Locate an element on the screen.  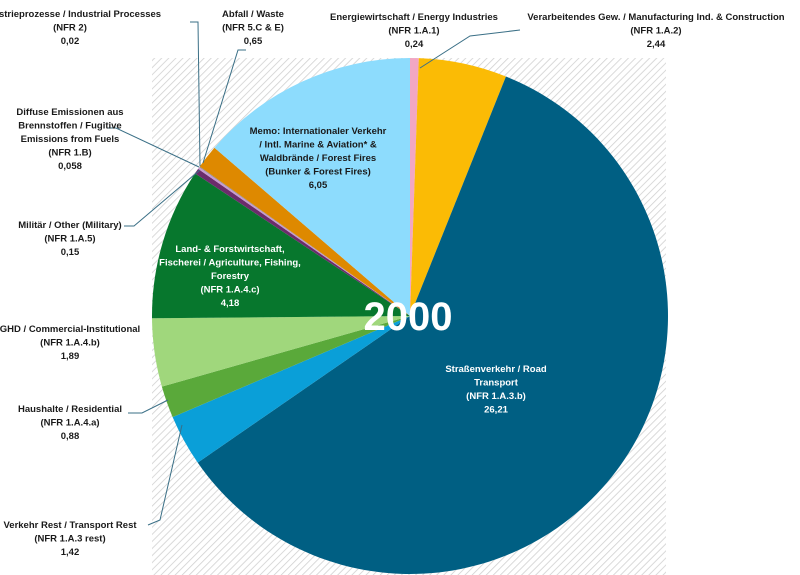
slice-name: Memo: Internationaler Verkehr is located at coordinates (318, 131).